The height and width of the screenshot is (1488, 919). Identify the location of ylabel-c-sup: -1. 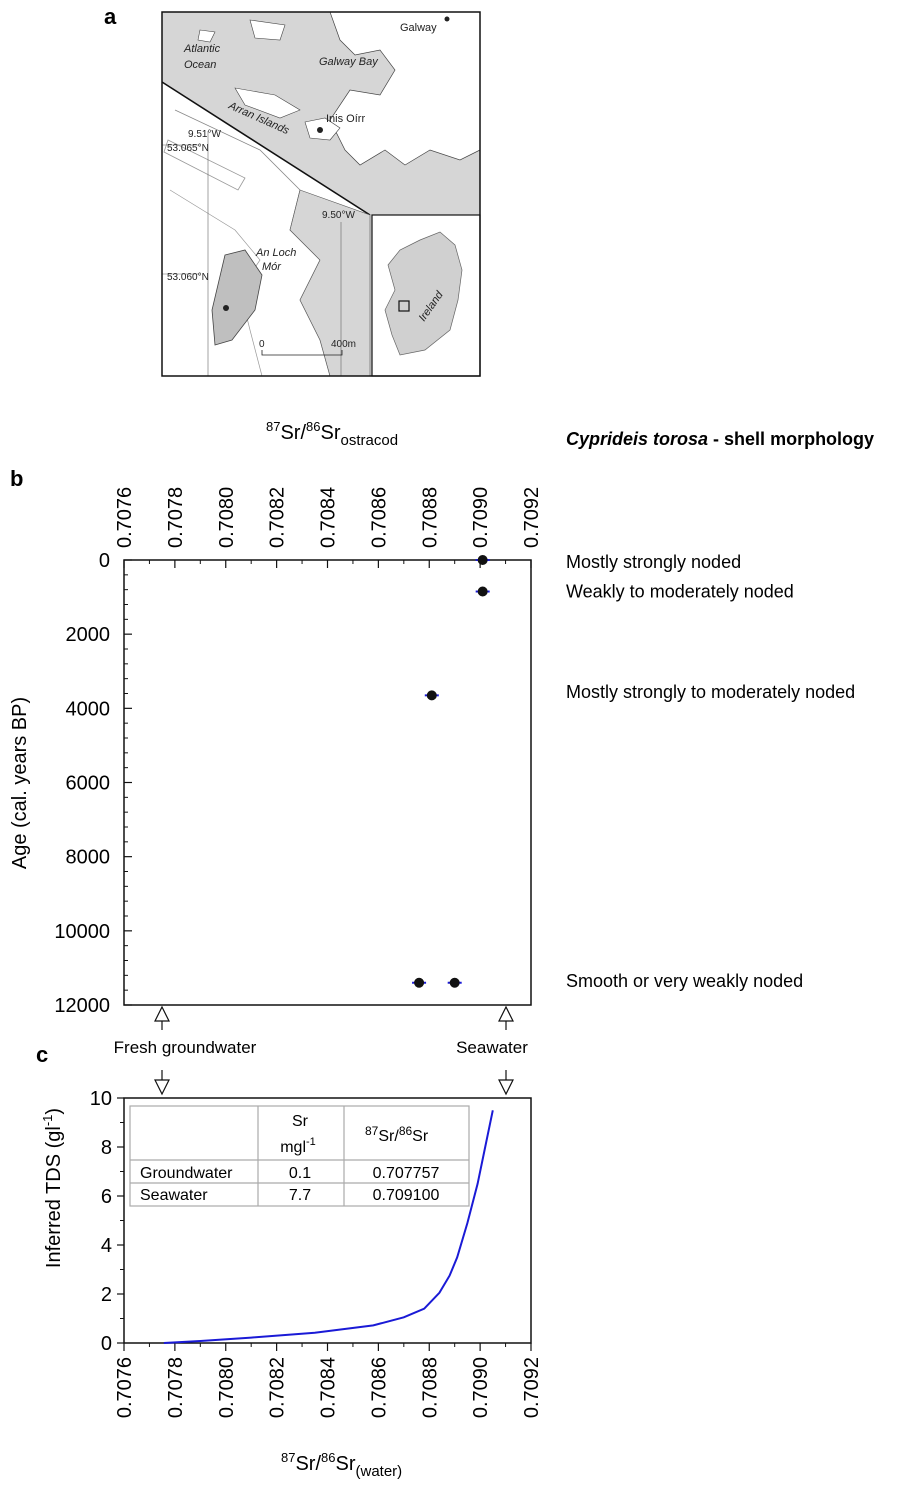
(47, 1121).